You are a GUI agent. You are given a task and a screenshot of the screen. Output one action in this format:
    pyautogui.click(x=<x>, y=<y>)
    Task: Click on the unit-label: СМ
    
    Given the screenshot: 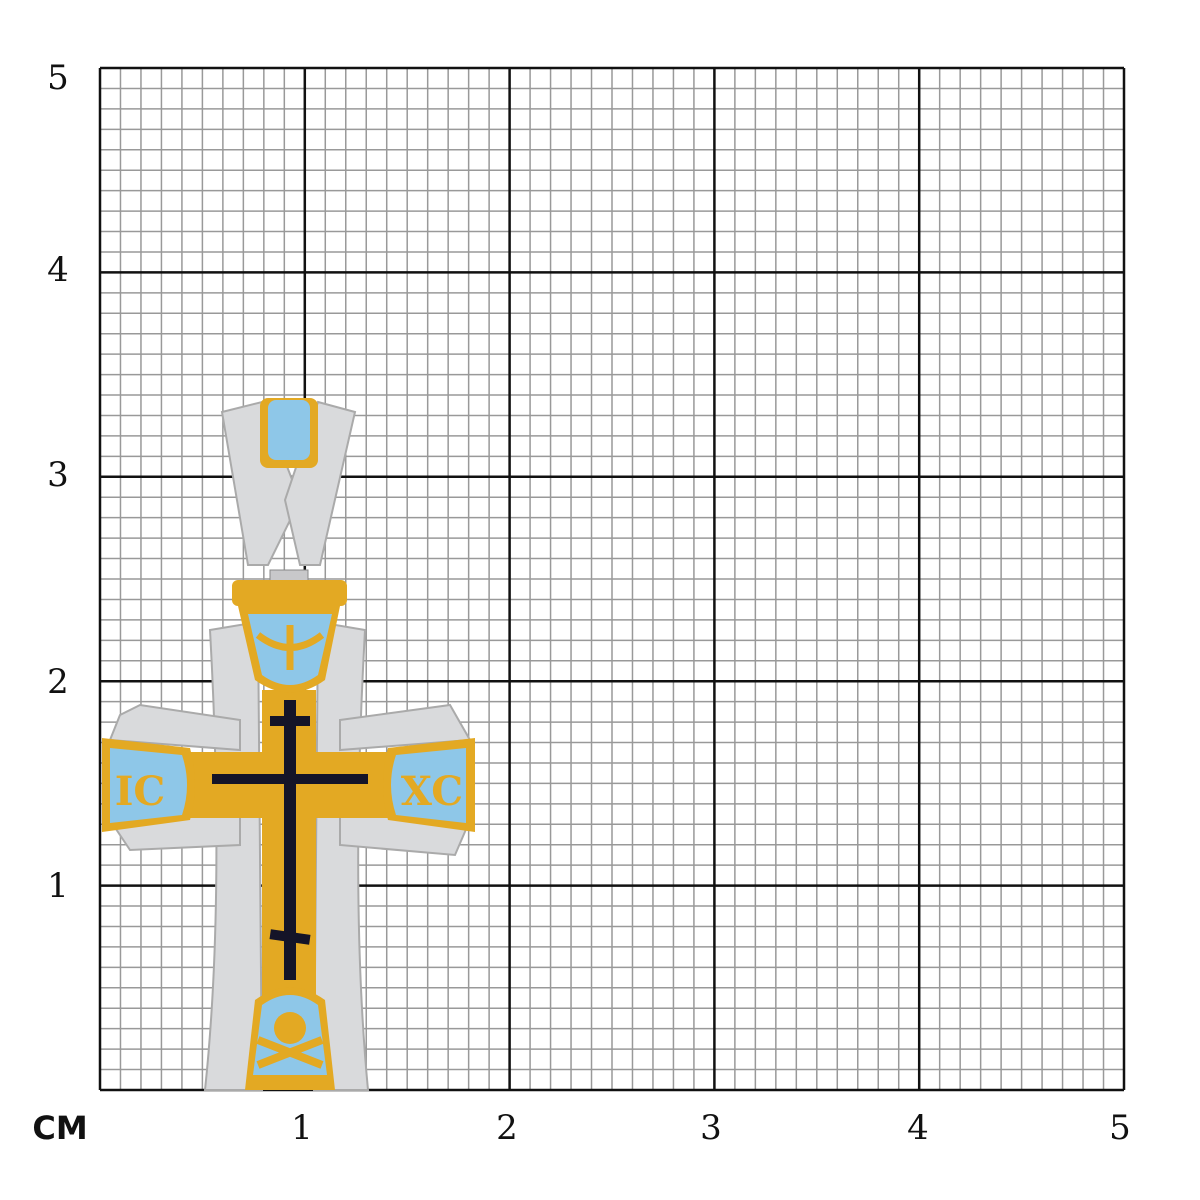 What is the action you would take?
    pyautogui.click(x=60, y=1128)
    